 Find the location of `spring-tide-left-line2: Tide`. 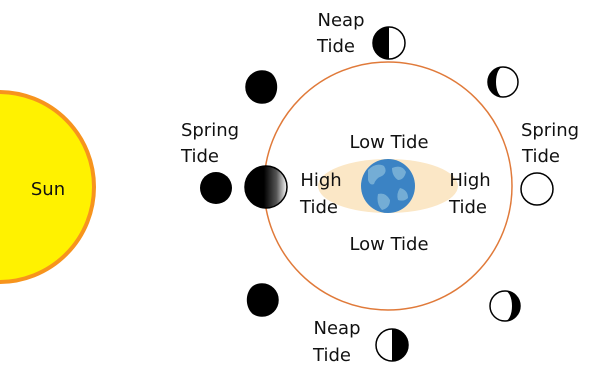

spring-tide-left-line2: Tide is located at coordinates (199, 156).